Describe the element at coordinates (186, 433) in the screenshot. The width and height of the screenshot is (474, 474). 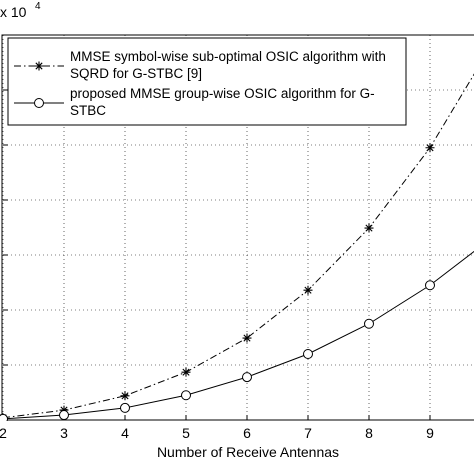
I see `x-tick-label: 5` at that location.